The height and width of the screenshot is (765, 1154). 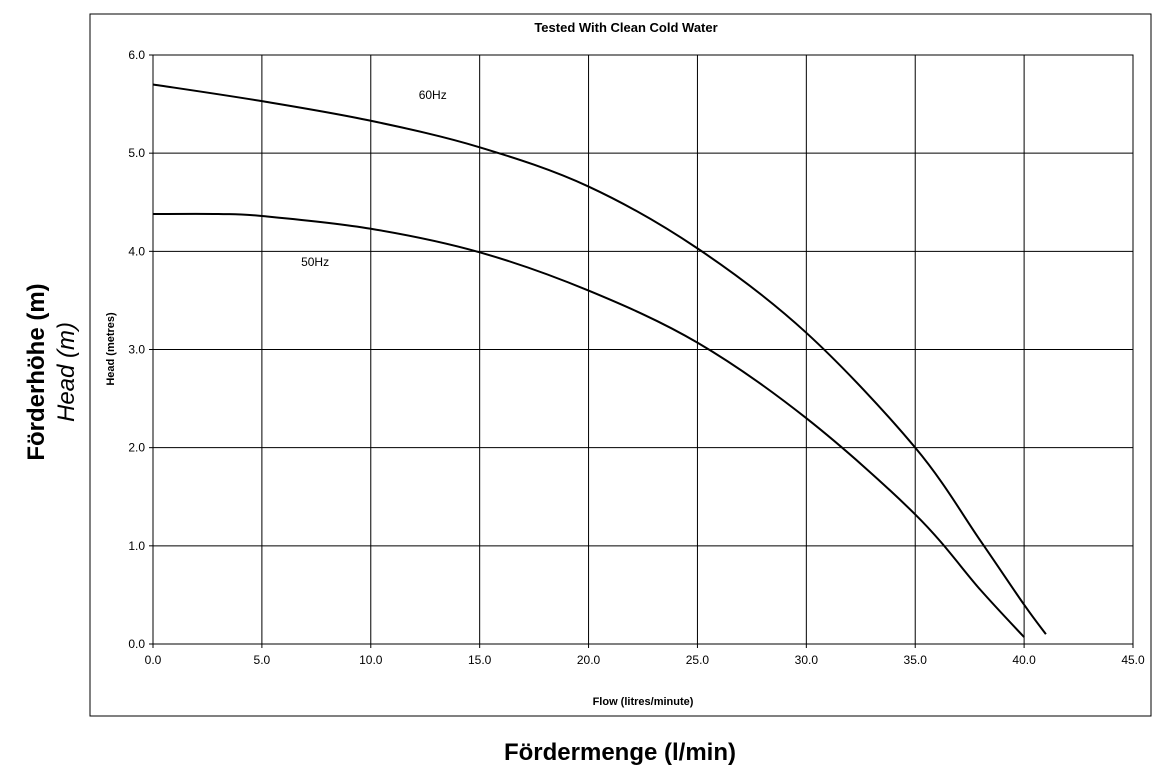 I want to click on y-tick-label: 5.0, so click(x=136, y=153).